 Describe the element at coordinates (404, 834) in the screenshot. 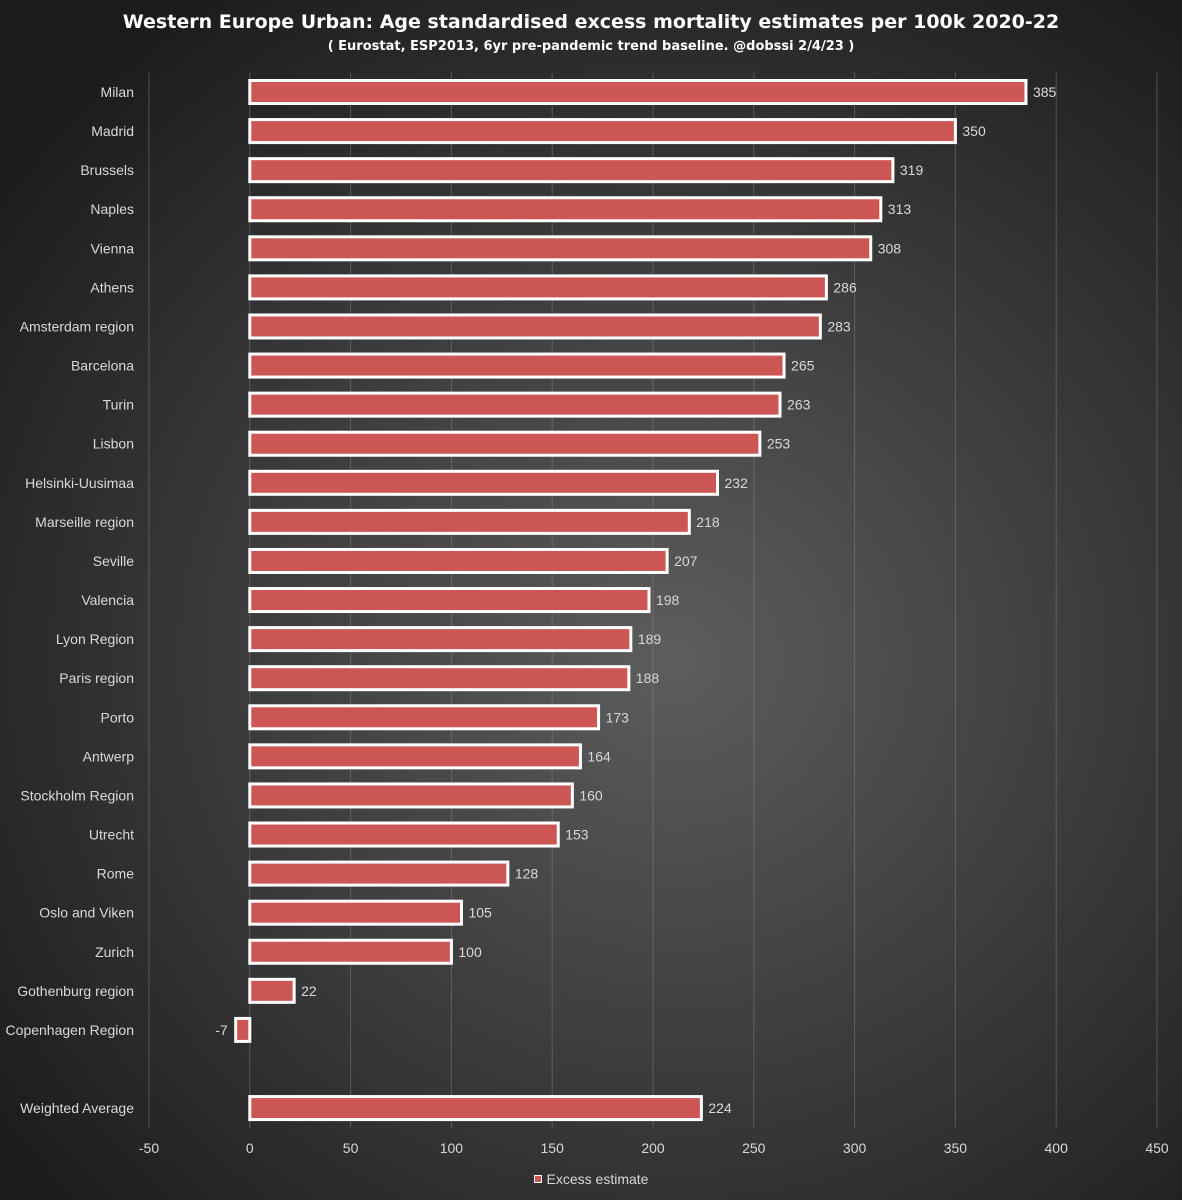

I see `bar-utrecht` at that location.